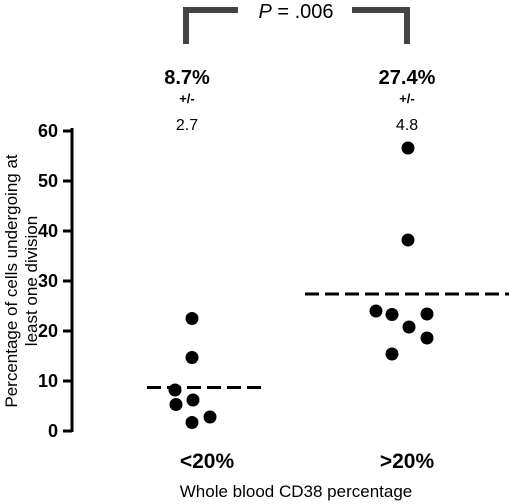 The image size is (520, 504). I want to click on group-annotations: 8.7% +/- 2.7 27.4% +/- 4.8, so click(299, 100).